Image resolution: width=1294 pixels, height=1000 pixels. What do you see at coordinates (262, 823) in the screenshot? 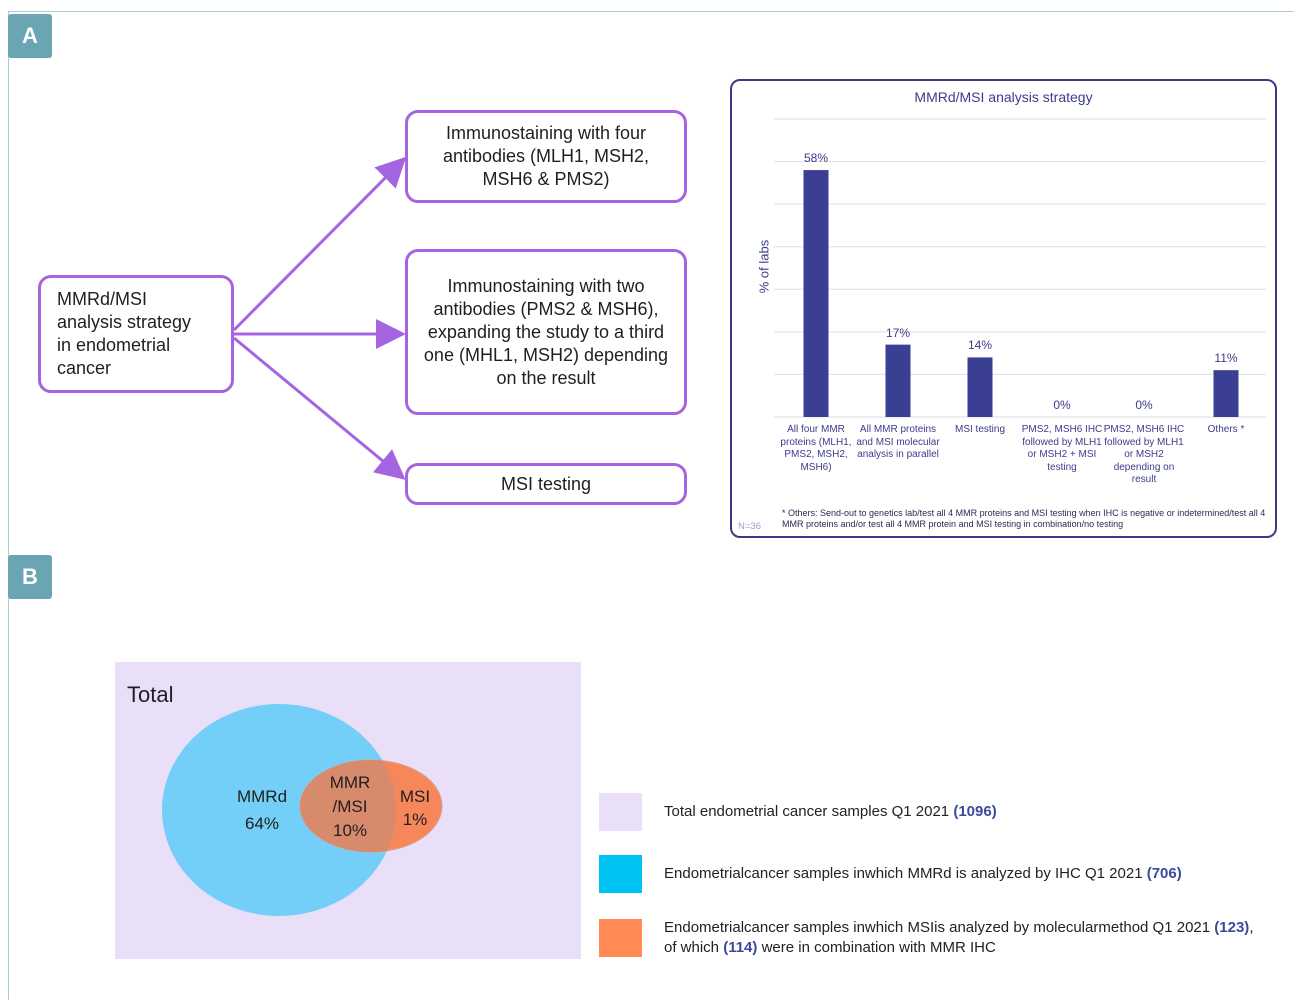
I see `mmrd-value: 64%` at bounding box center [262, 823].